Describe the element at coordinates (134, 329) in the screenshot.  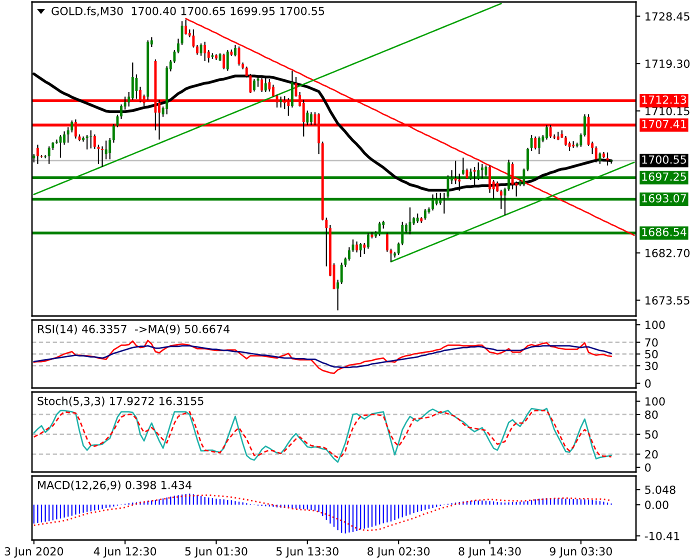
I see `chart-title: RSI(14) 46.3357 ->MA(9) 50.6674` at that location.